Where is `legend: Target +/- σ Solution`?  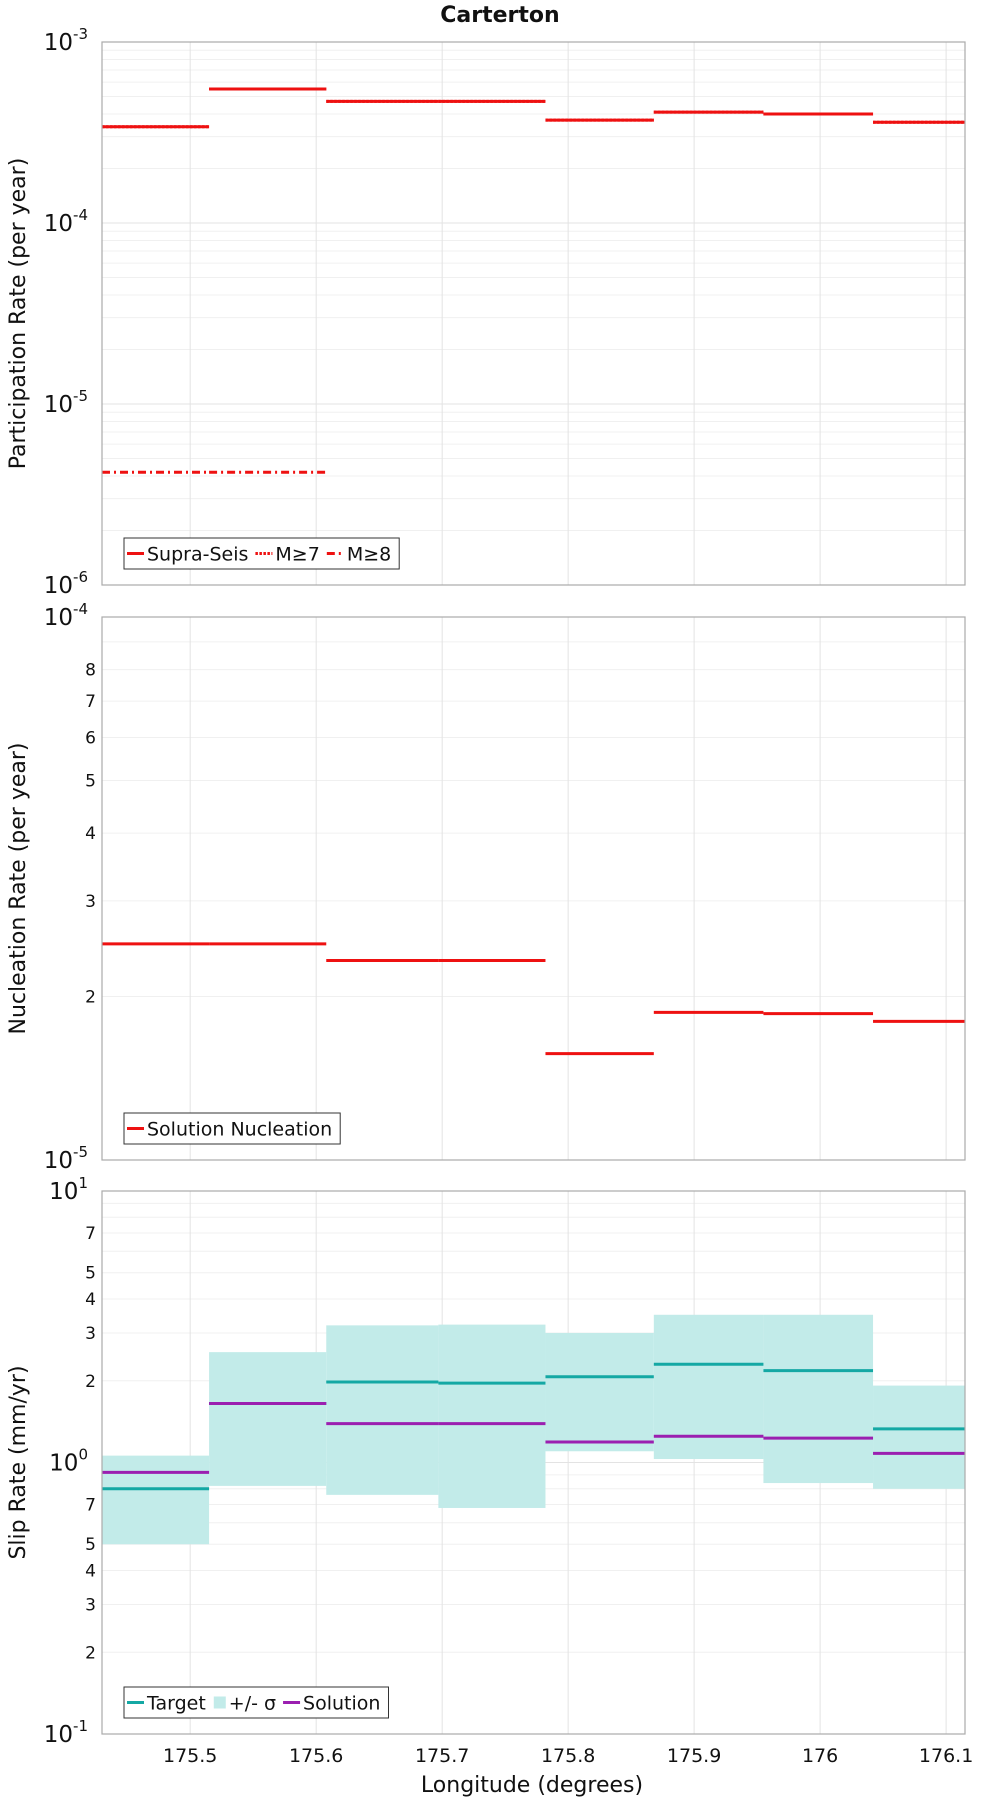
legend: Target +/- σ Solution is located at coordinates (256, 1702).